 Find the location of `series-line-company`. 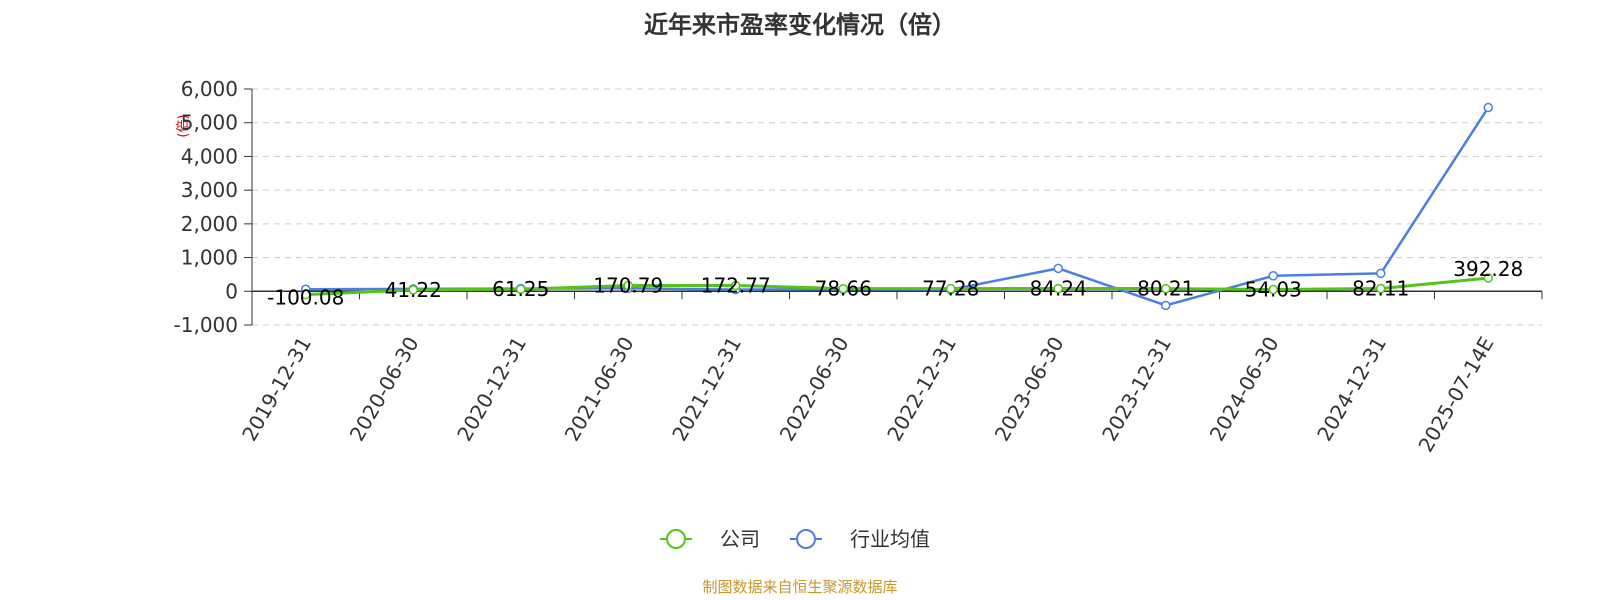

series-line-company is located at coordinates (897, 286).